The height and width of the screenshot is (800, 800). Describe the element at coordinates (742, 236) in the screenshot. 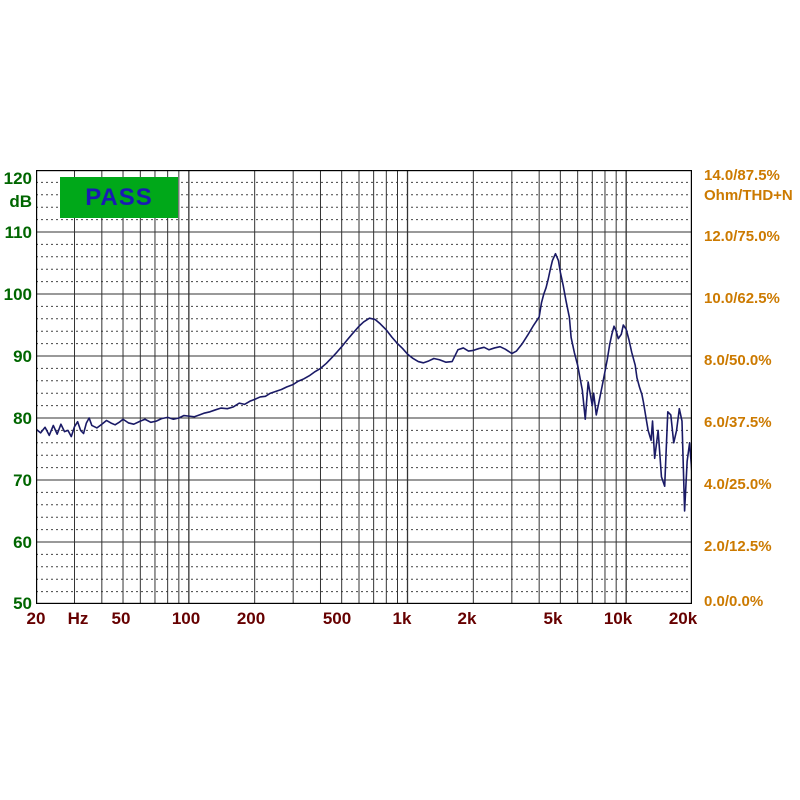

I see `right-axis-label-12: 12.0/75.0%` at that location.